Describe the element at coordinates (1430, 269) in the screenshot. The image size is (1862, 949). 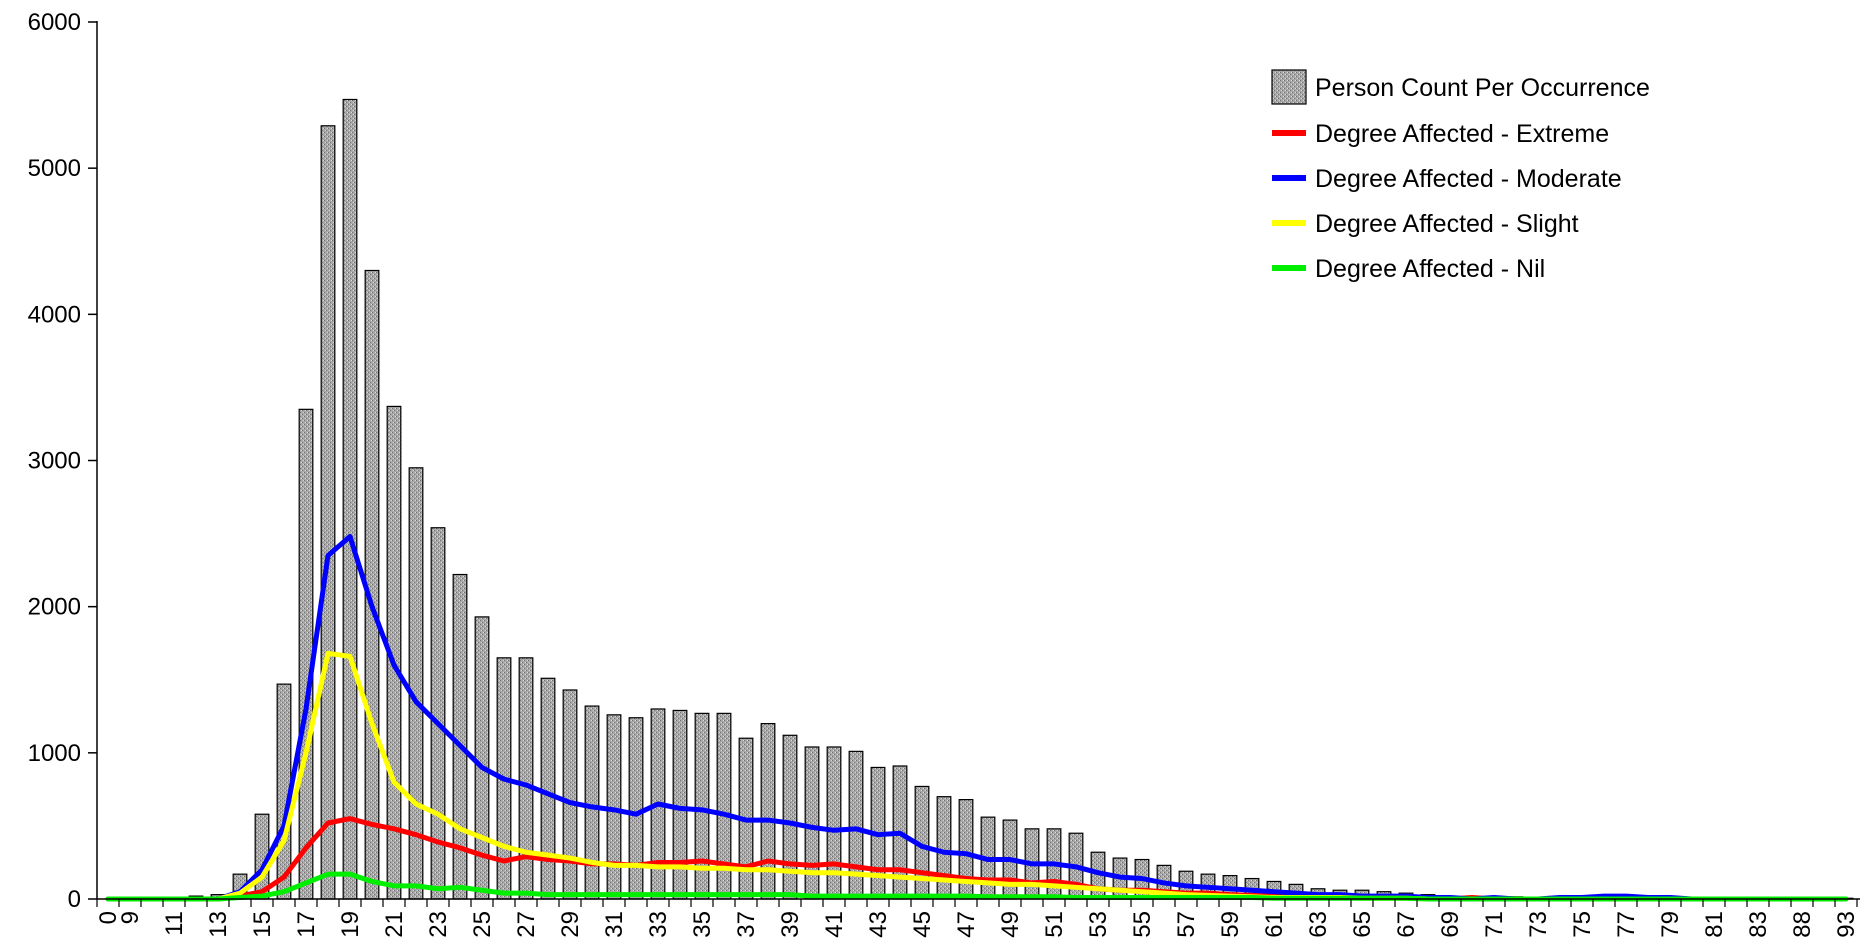
I see `legend-label-4: Degree Affected - Nil` at that location.